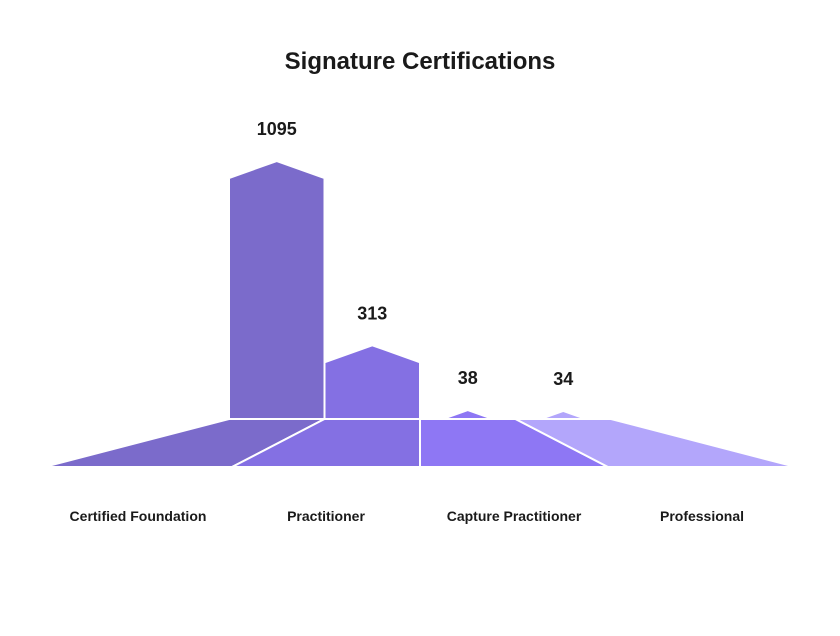 The width and height of the screenshot is (840, 636). I want to click on category-label-3: Professional, so click(702, 516).